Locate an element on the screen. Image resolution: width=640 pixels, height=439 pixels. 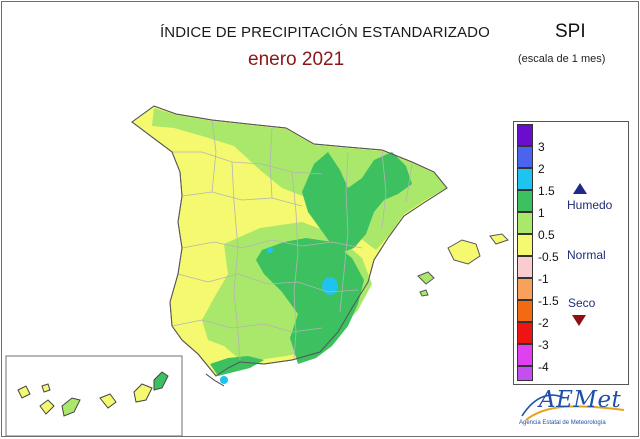
aemet-logo-mark is located at coordinates (573, 407).